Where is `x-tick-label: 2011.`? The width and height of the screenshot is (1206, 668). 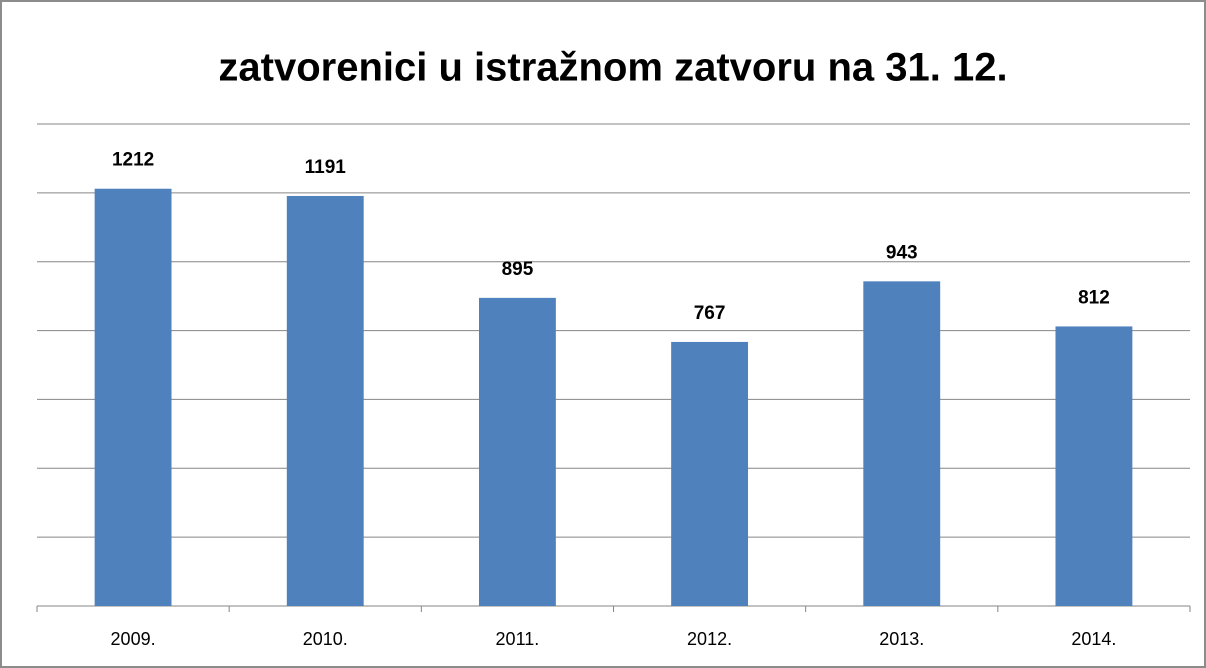
x-tick-label: 2011. is located at coordinates (518, 639).